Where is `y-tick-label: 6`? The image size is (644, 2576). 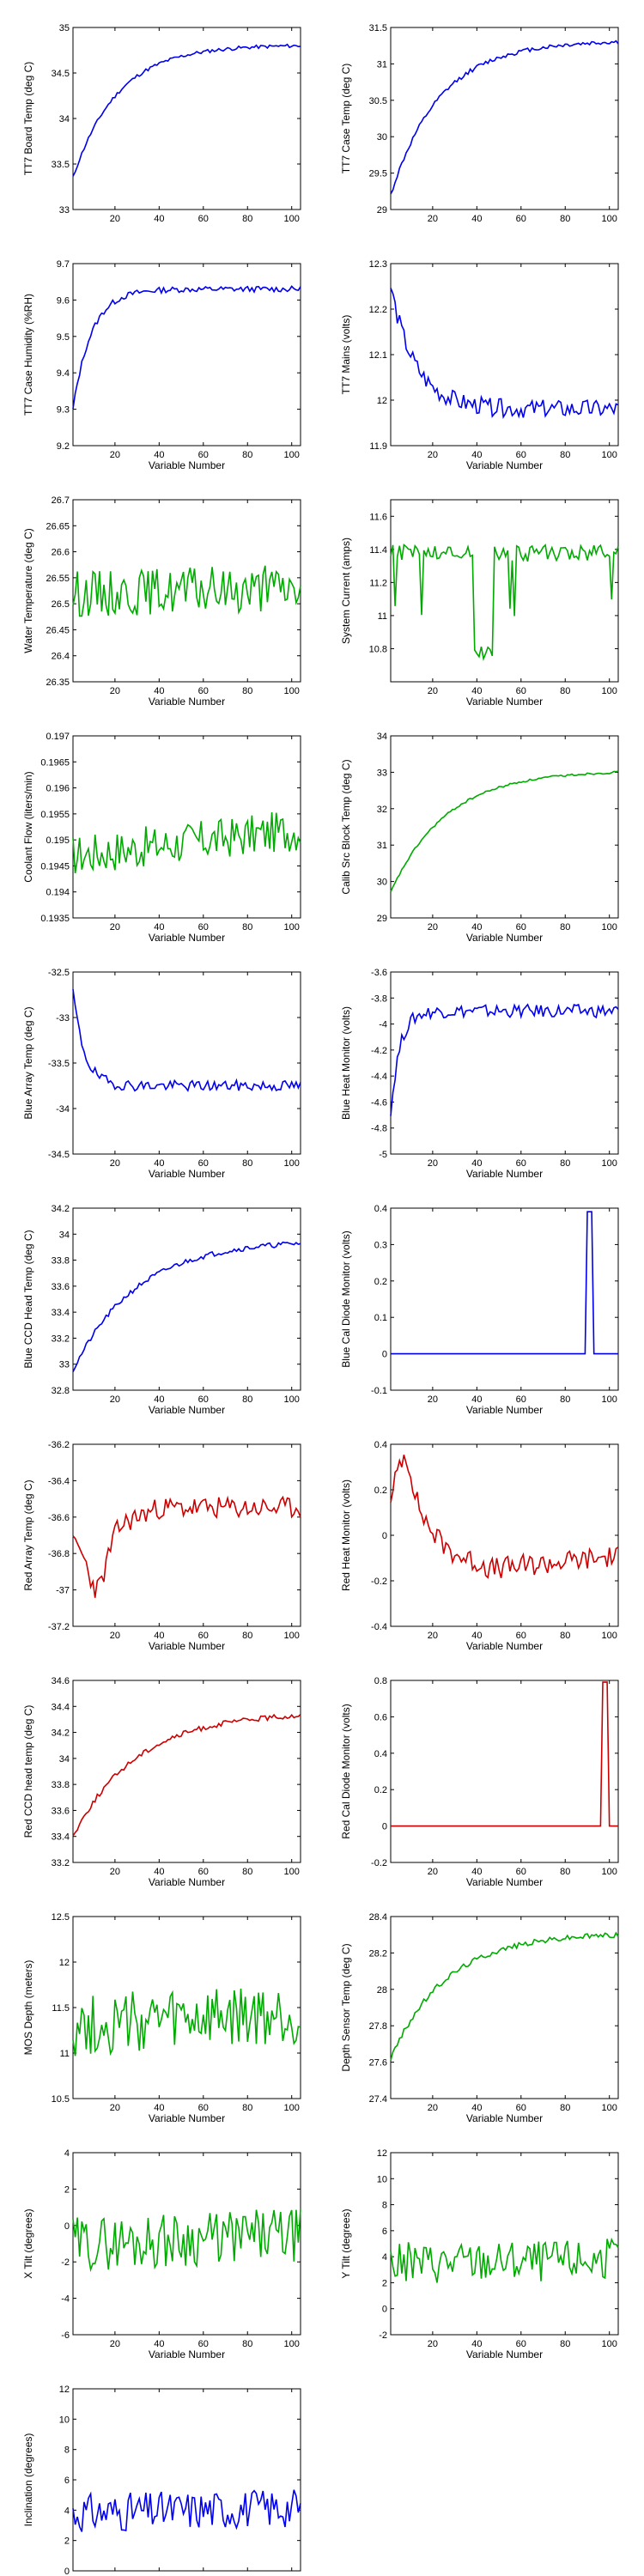
y-tick-label: 6 is located at coordinates (385, 2232).